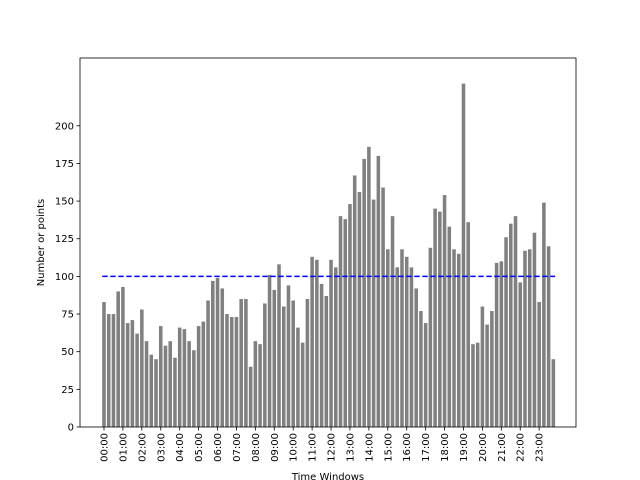 The image size is (640, 480). What do you see at coordinates (71, 428) in the screenshot?
I see `y-tick-label: 0` at bounding box center [71, 428].